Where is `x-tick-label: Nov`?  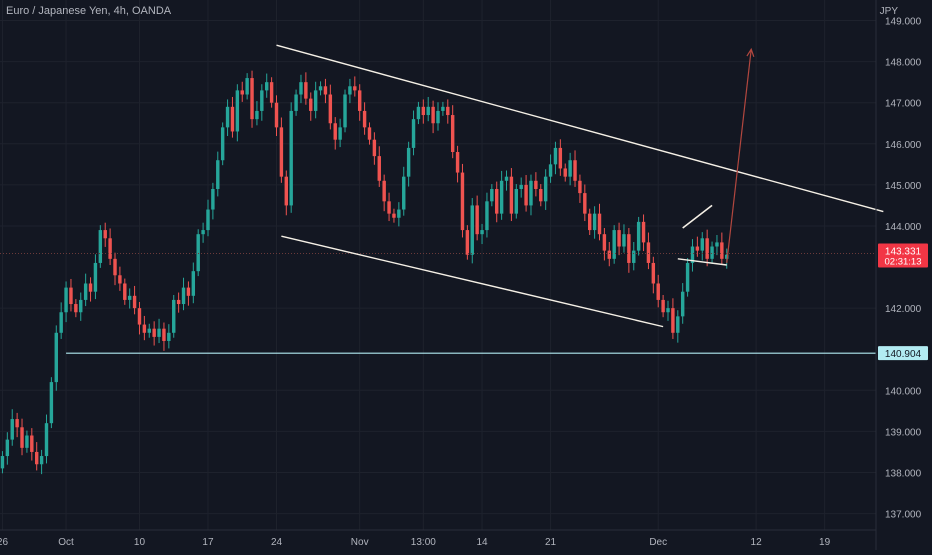
x-tick-label: Nov is located at coordinates (360, 542).